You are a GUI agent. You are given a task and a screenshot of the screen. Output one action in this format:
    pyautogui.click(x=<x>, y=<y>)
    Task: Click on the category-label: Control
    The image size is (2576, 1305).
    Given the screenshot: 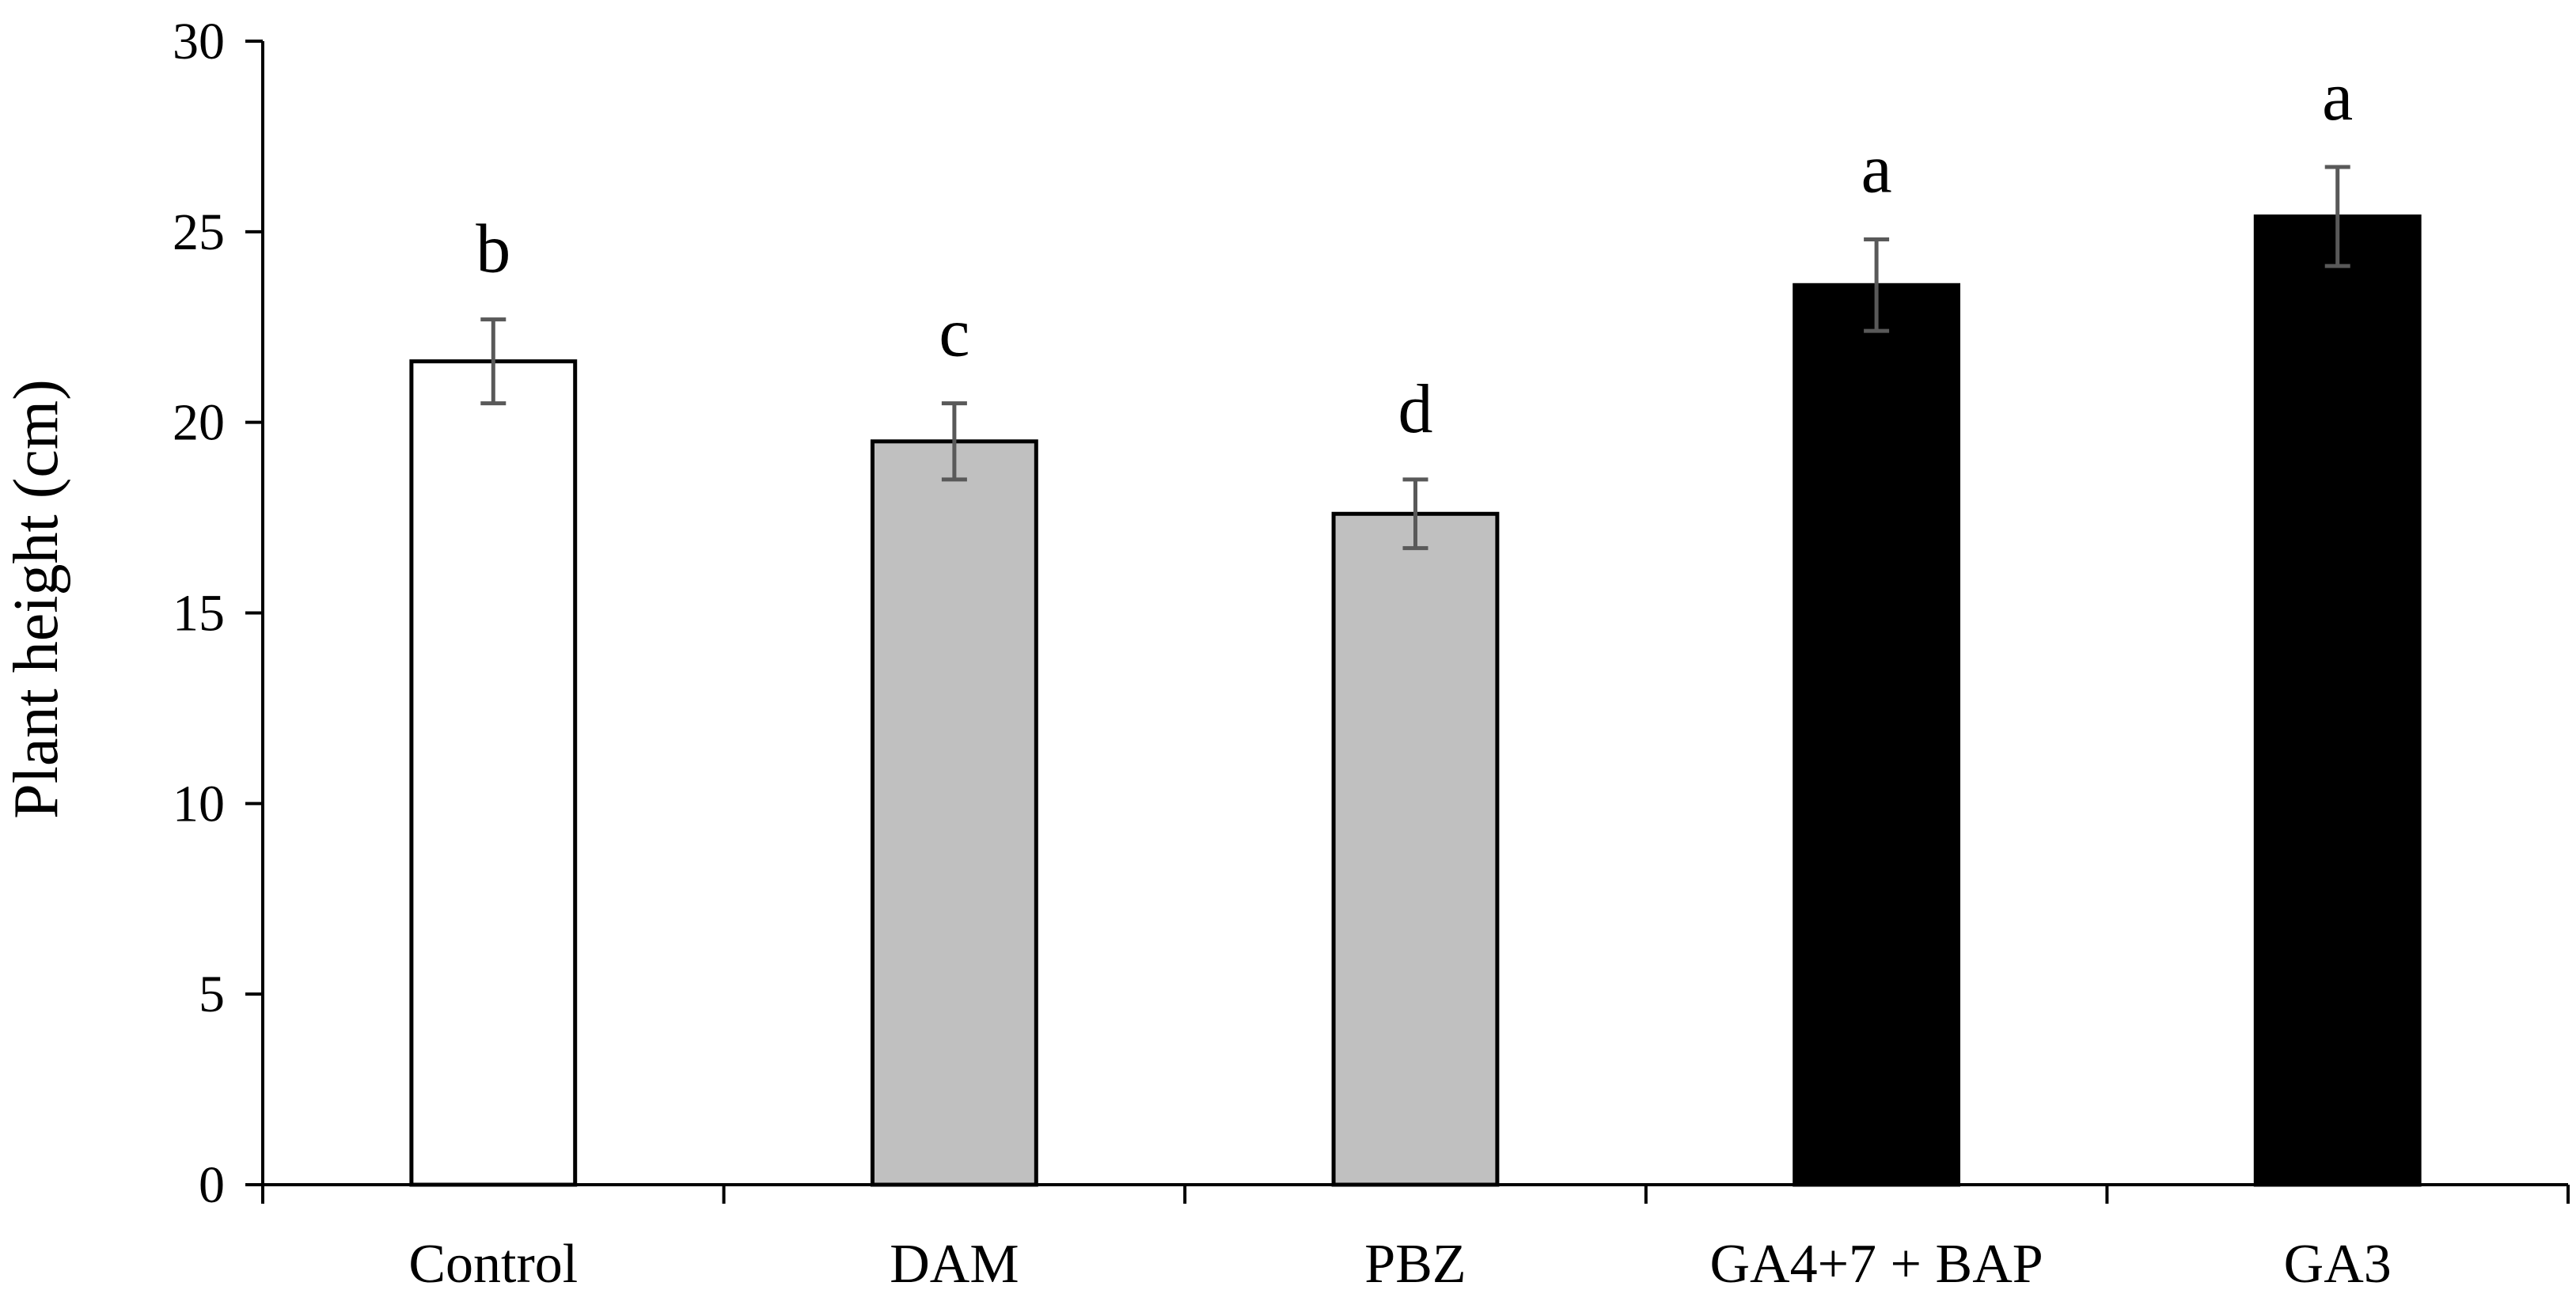 What is the action you would take?
    pyautogui.click(x=493, y=1264)
    